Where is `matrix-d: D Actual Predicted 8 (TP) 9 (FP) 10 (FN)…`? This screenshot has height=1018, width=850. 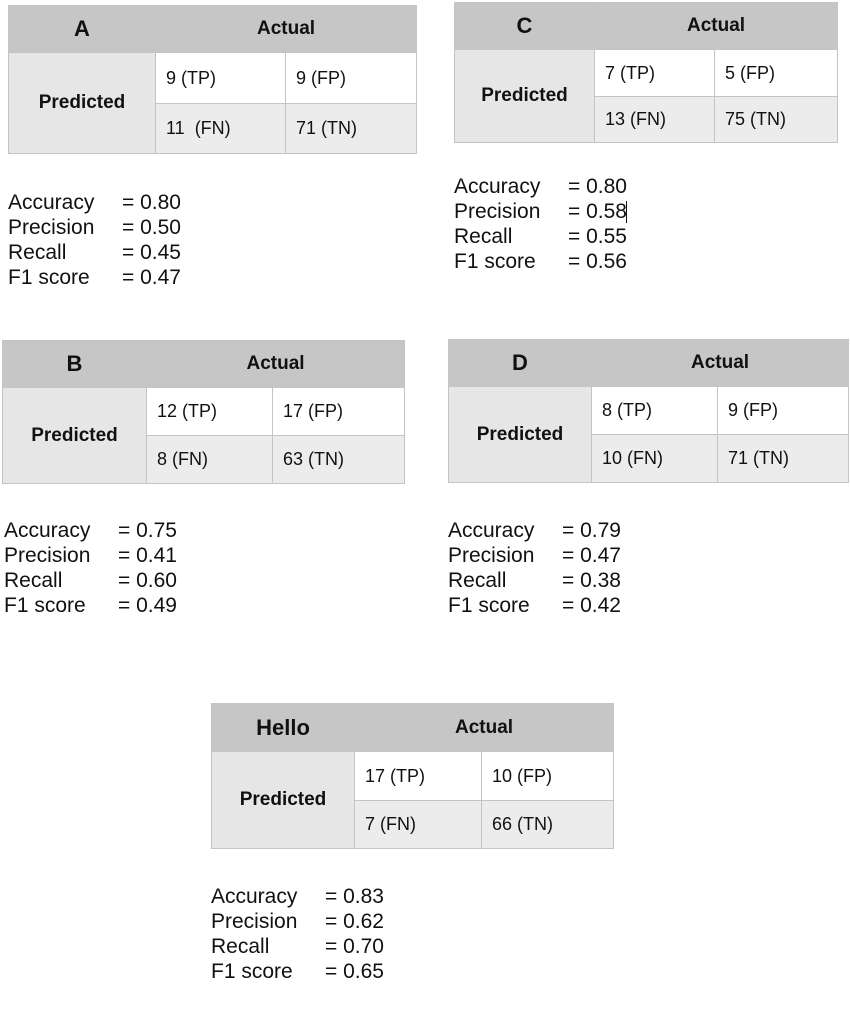
matrix-d: D Actual Predicted 8 (TP) 9 (FP) 10 (FN)… is located at coordinates (649, 411).